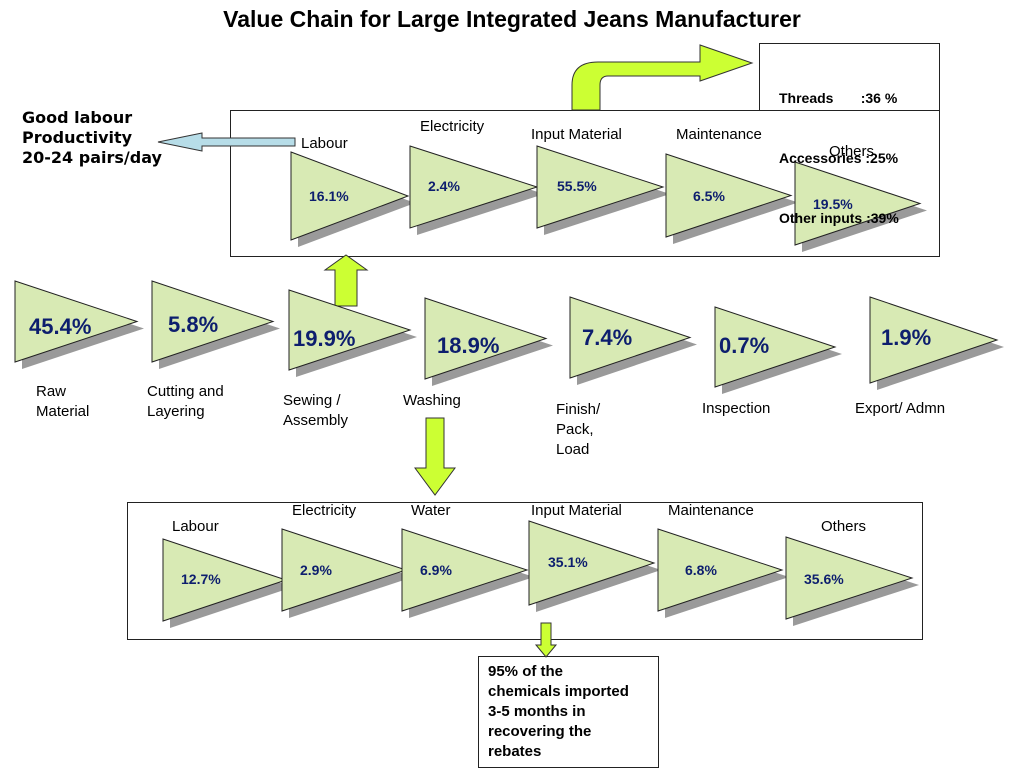 The height and width of the screenshot is (768, 1024). Describe the element at coordinates (744, 345) in the screenshot. I see `value-label: 0.7%` at that location.